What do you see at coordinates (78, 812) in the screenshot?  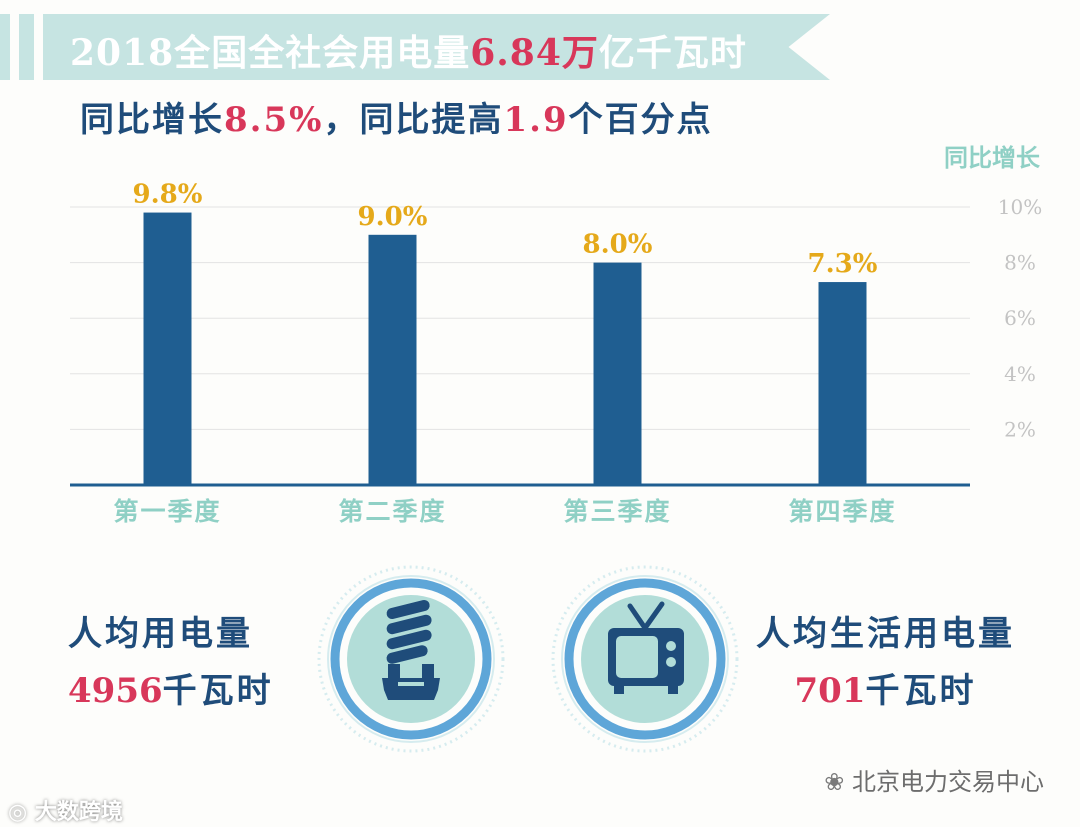 I see `watermark-corner-text: 大数跨境` at bounding box center [78, 812].